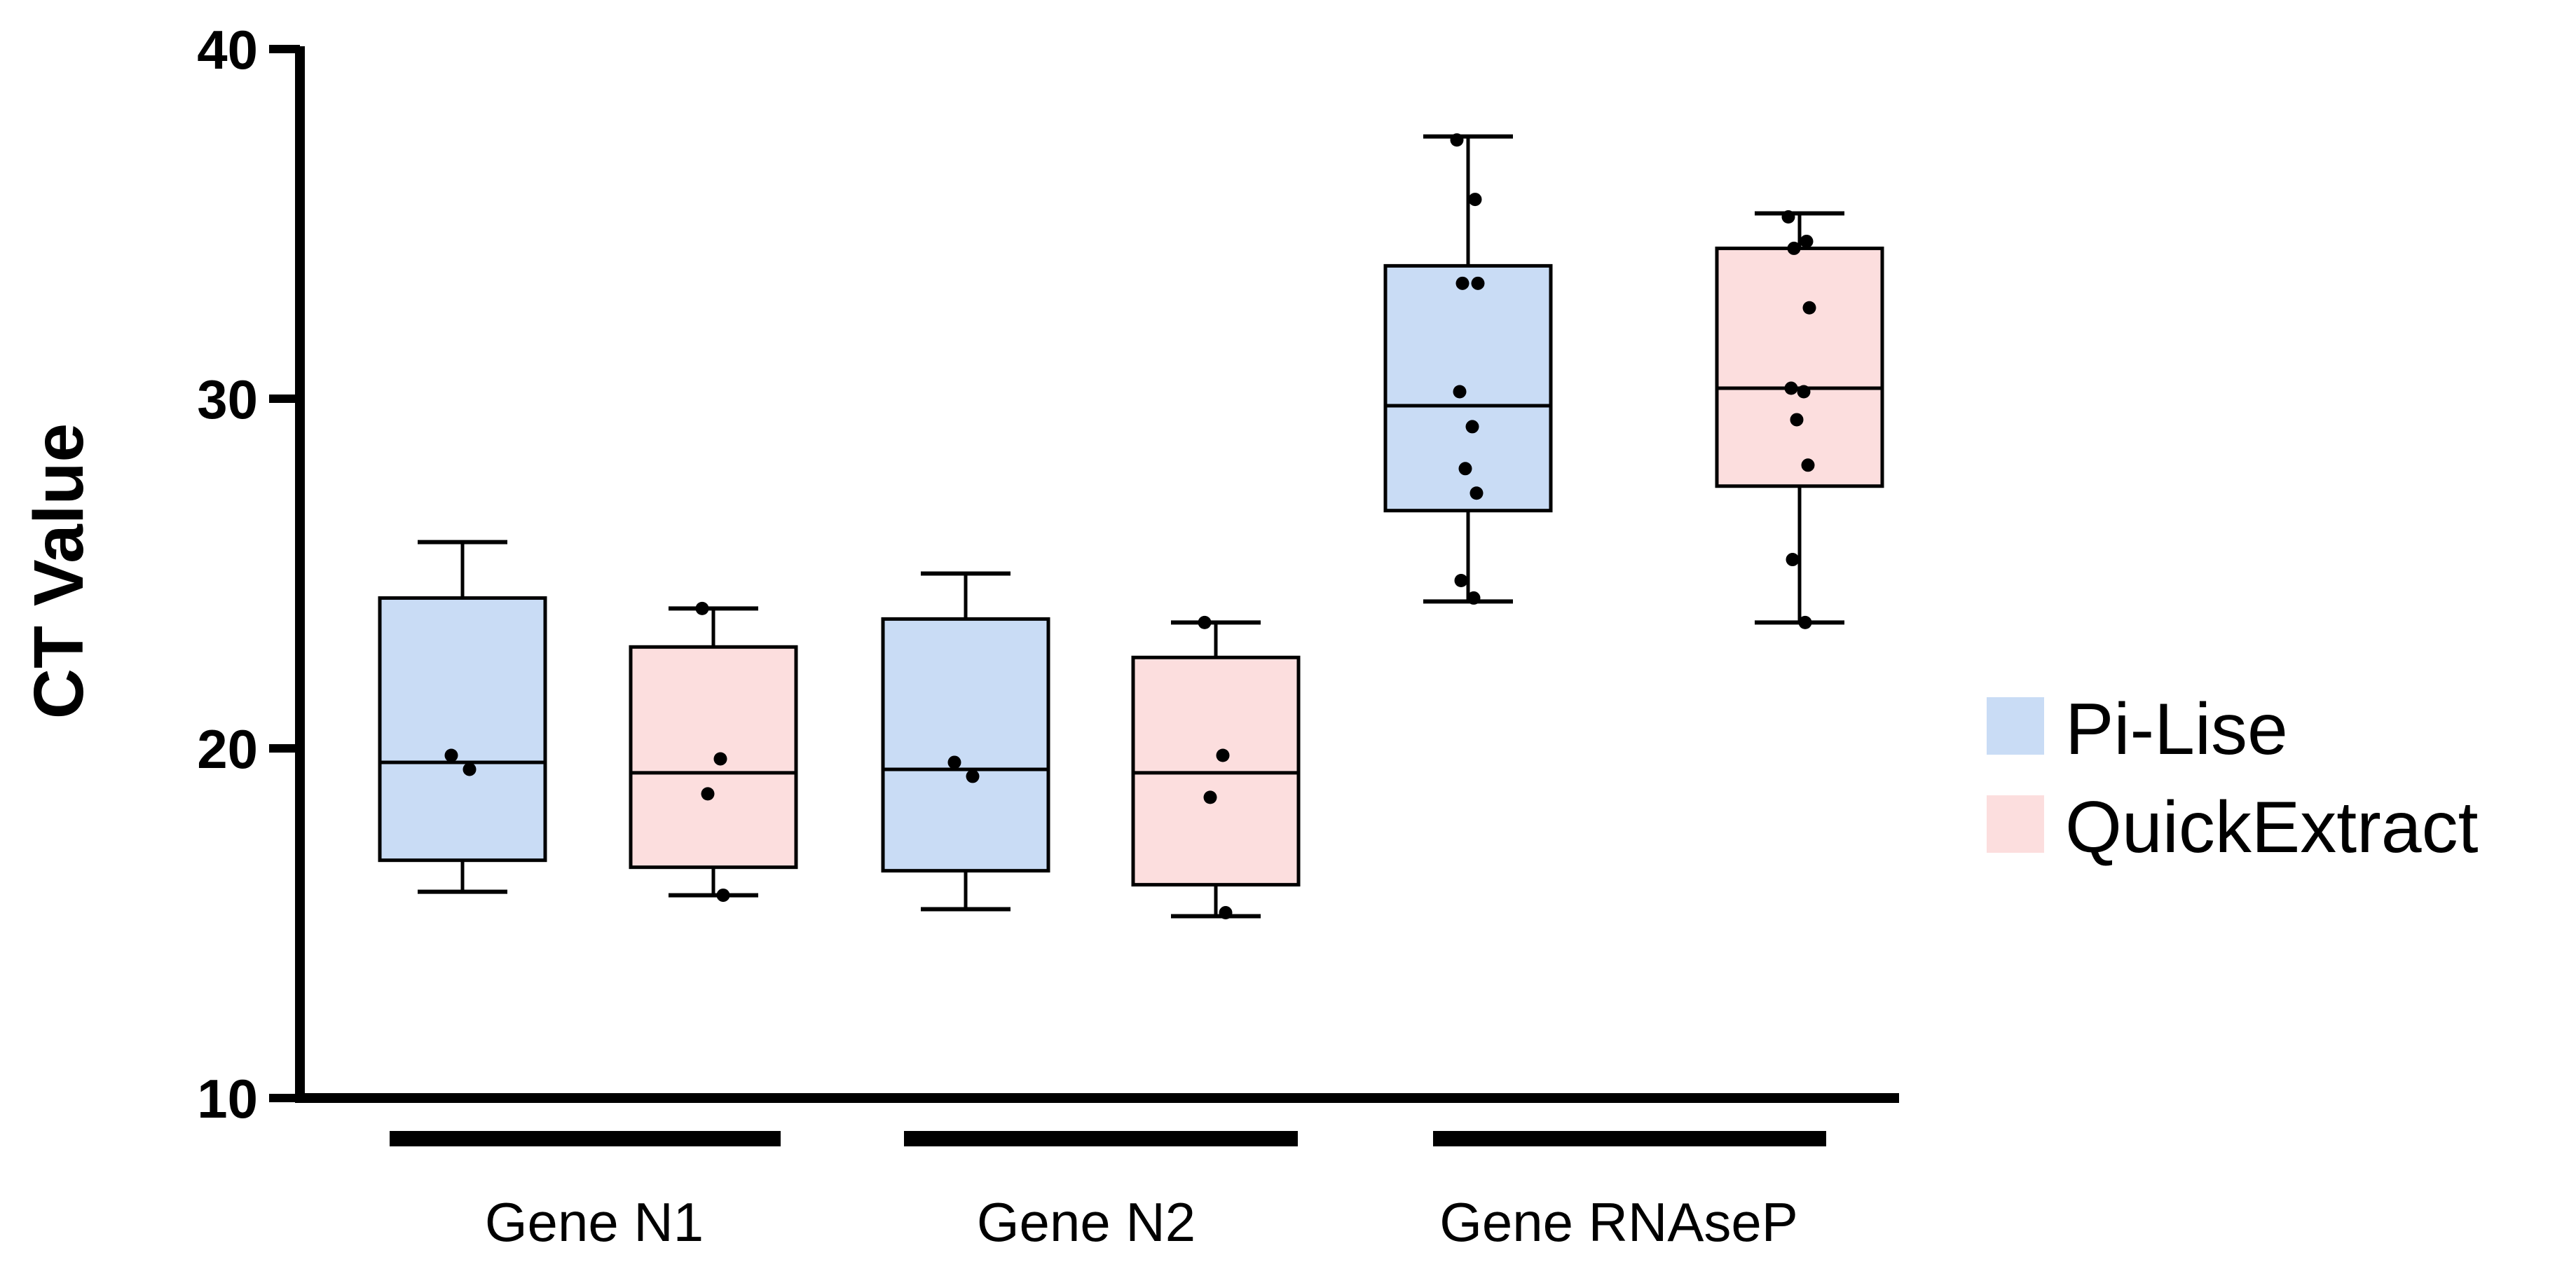 Image resolution: width=2576 pixels, height=1269 pixels. I want to click on legend: Pi-Lise QuickExtract, so click(2233, 778).